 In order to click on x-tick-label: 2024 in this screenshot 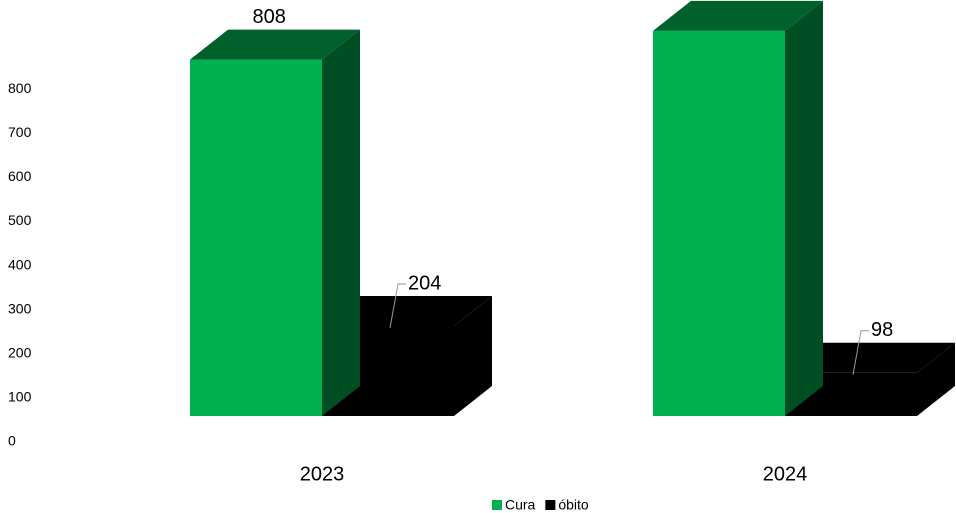, I will do `click(785, 474)`.